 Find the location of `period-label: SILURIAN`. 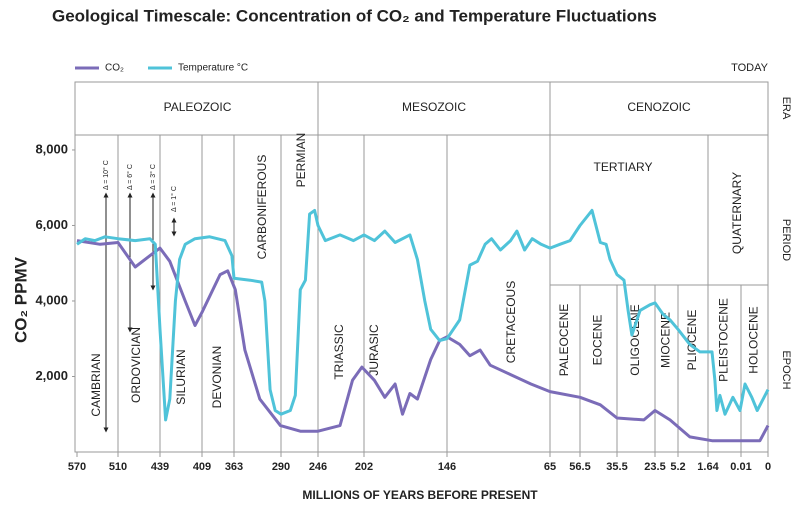

period-label: SILURIAN is located at coordinates (181, 376).